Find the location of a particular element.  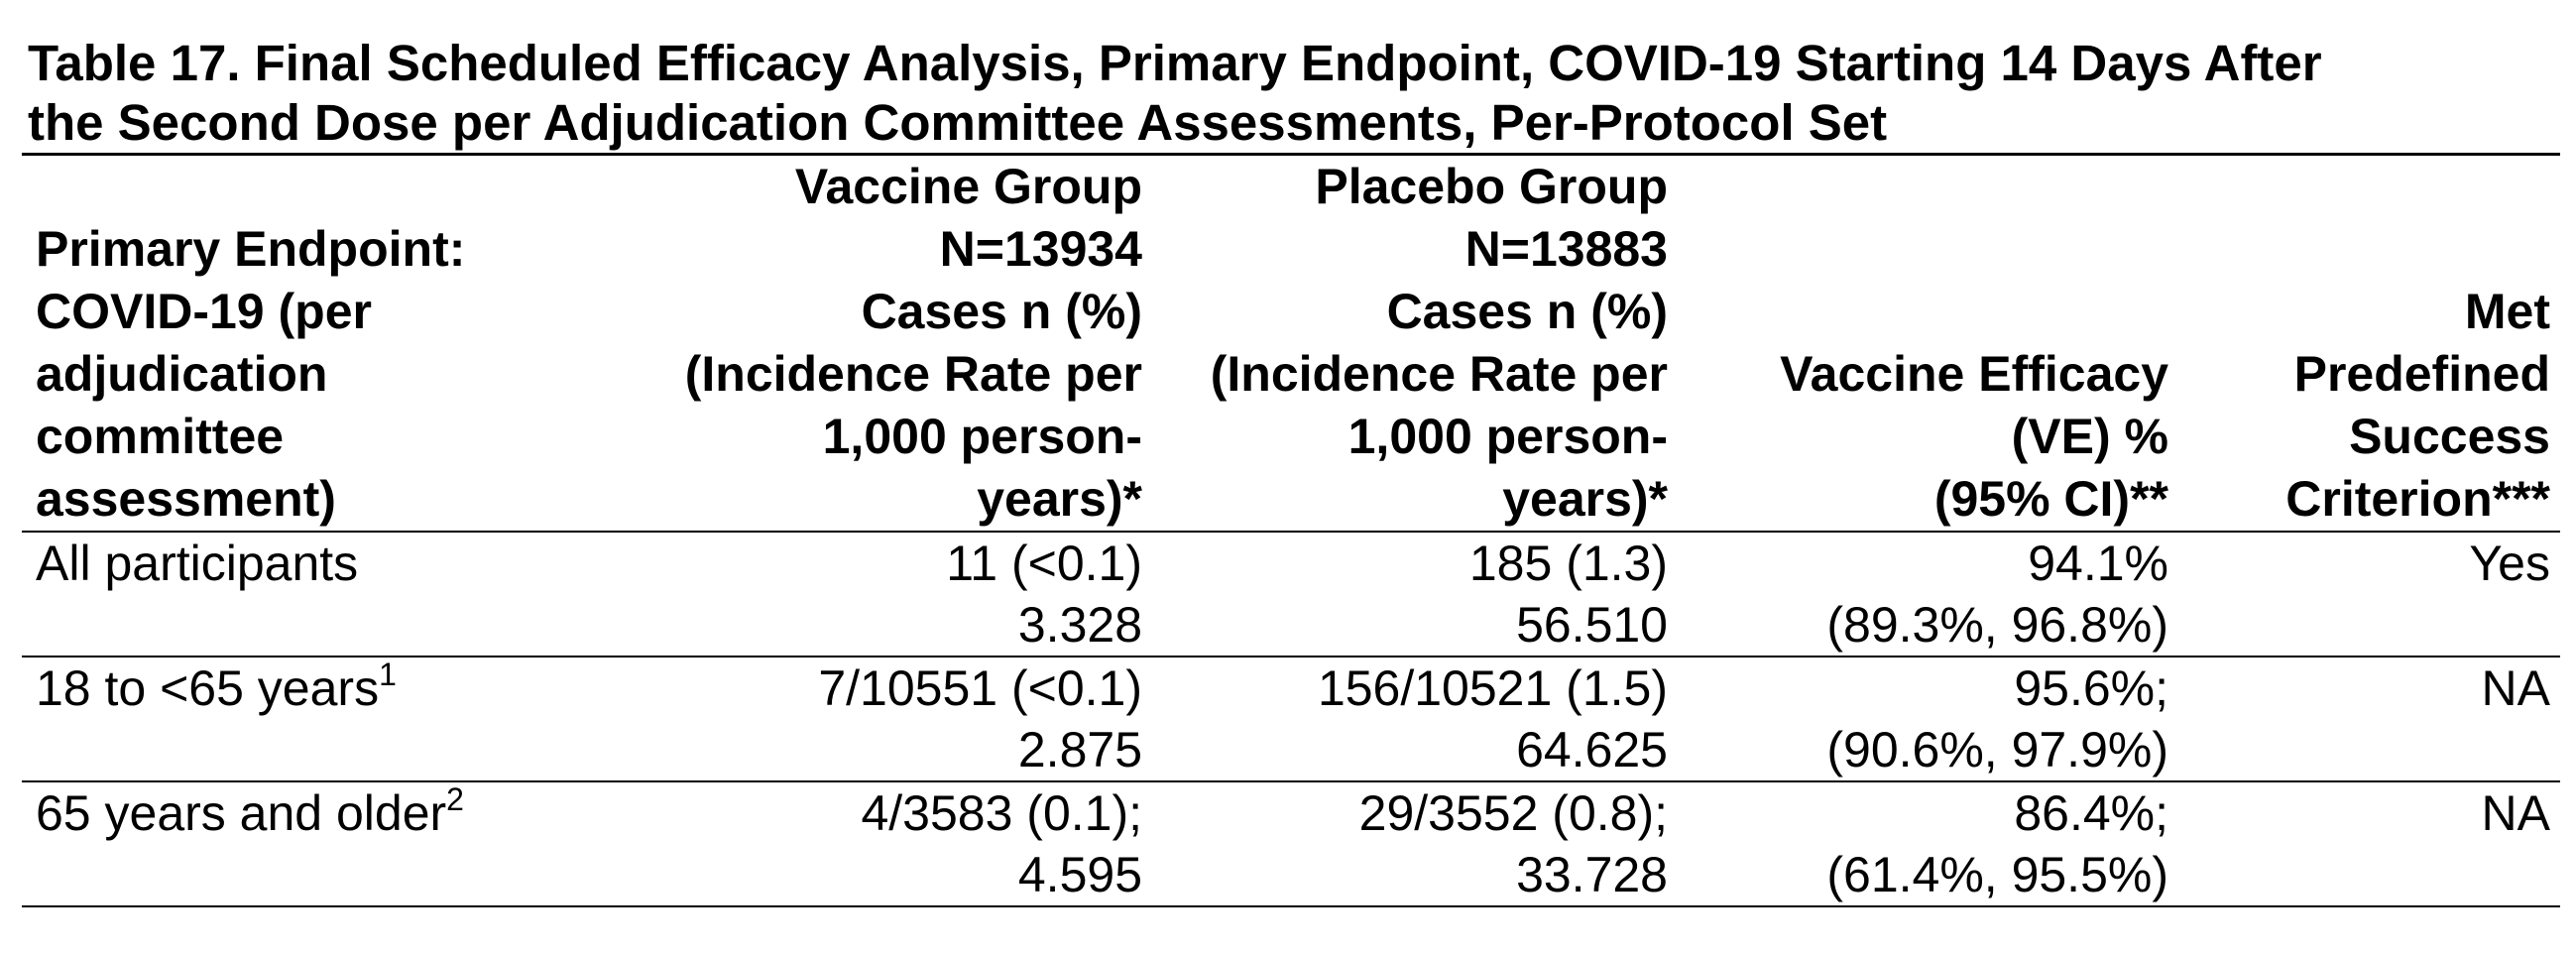

cell-value: 56.510 is located at coordinates (1592, 625).